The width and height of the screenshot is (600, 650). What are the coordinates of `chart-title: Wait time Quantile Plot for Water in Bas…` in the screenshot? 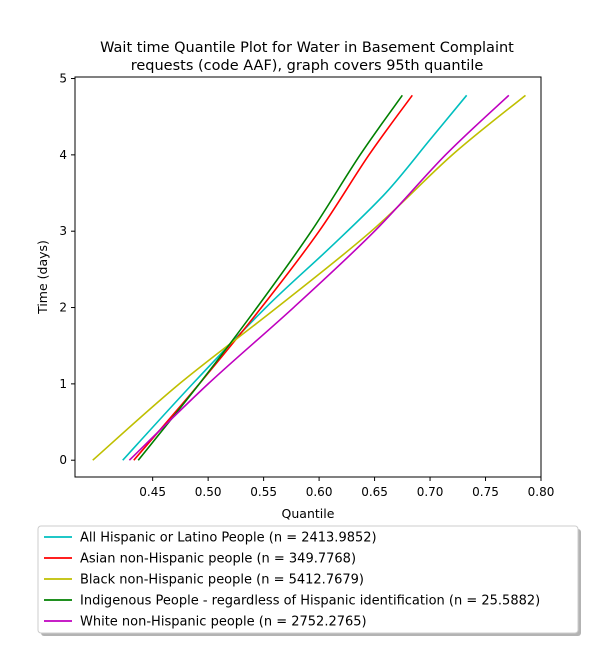 It's located at (307, 57).